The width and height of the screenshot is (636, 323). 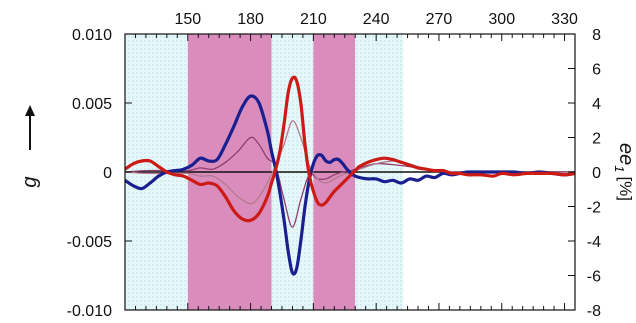 I want to click on left-tick-label: -0.005, so click(x=89, y=242).